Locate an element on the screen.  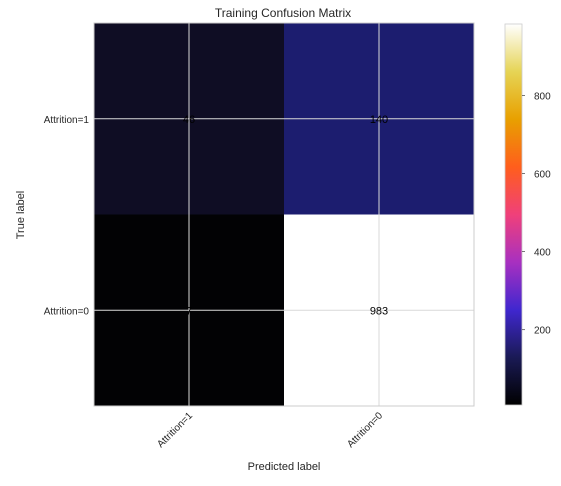
cell-value-label: 7 is located at coordinates (189, 311).